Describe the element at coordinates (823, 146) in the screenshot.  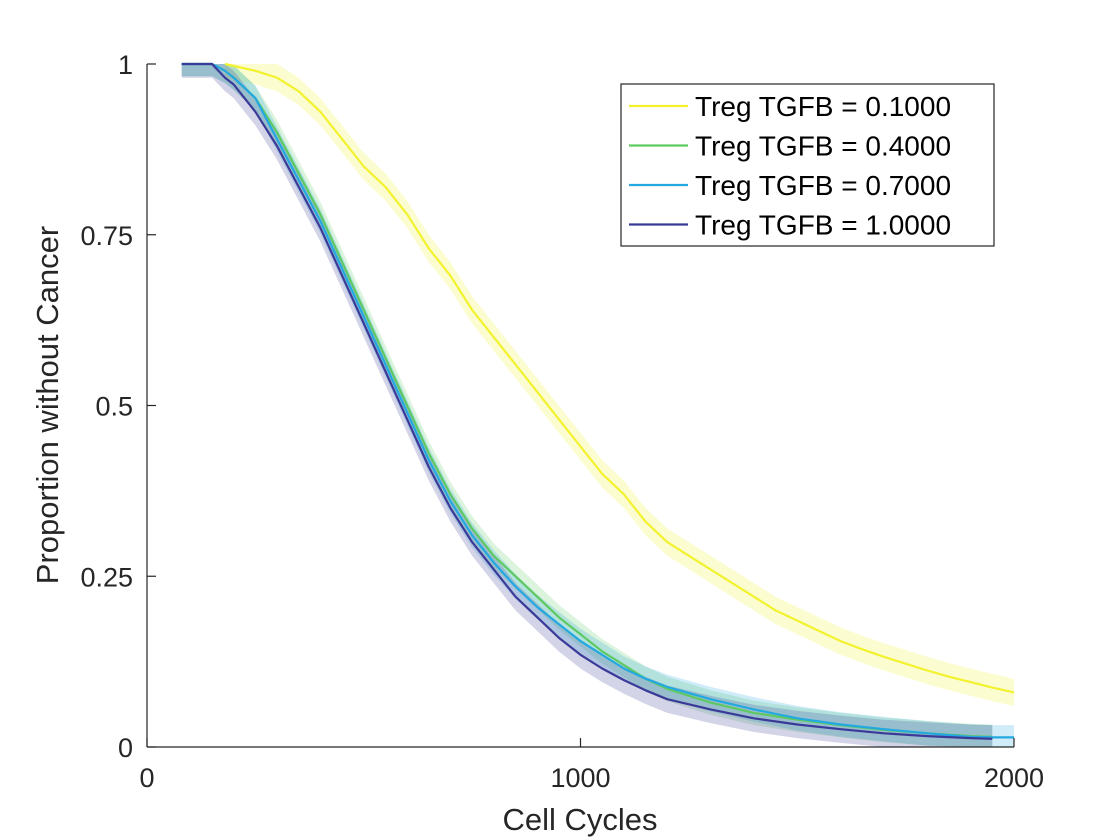
I see `legend-label-2: Treg TGFB = 0.4000` at that location.